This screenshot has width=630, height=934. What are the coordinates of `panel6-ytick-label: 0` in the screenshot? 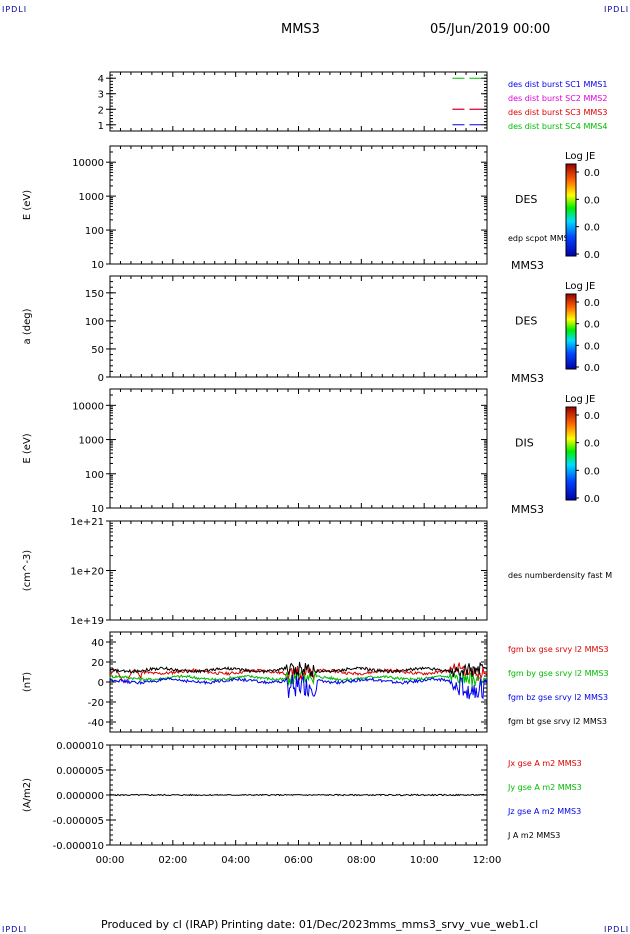 It's located at (101, 683).